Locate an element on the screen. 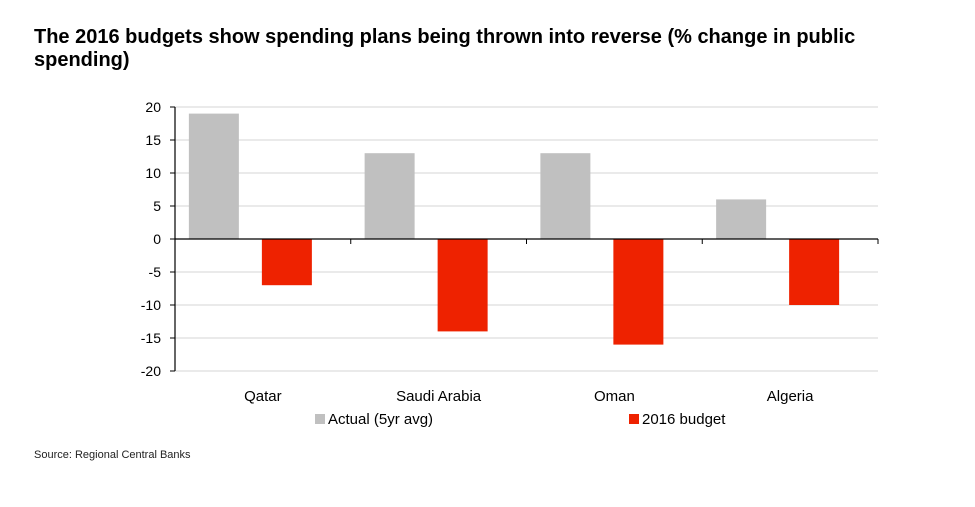 The image size is (975, 507). y-tick-label: -5 is located at coordinates (155, 272).